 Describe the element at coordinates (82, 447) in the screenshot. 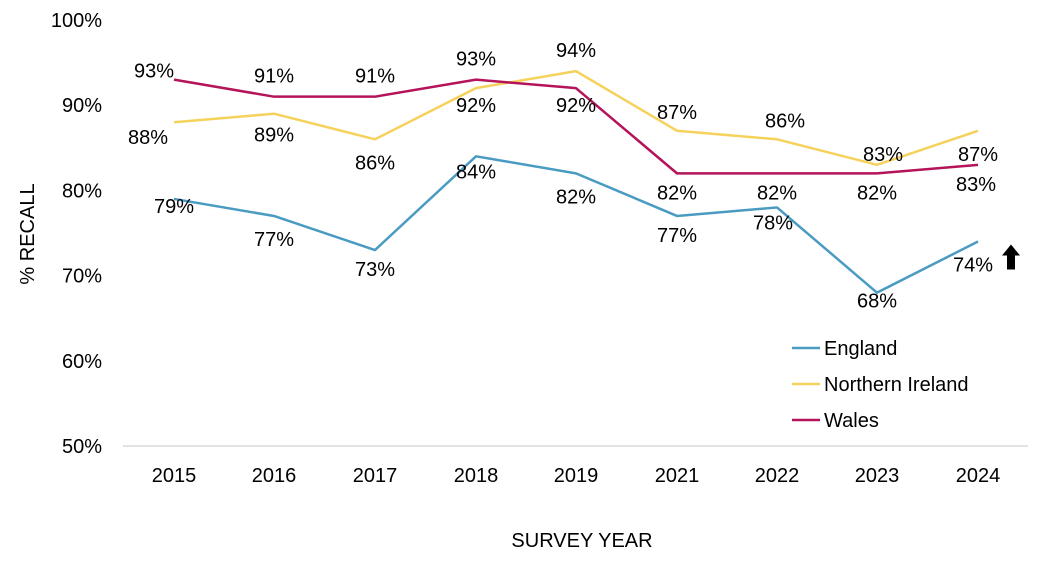

I see `y-tick-label: 50%` at that location.